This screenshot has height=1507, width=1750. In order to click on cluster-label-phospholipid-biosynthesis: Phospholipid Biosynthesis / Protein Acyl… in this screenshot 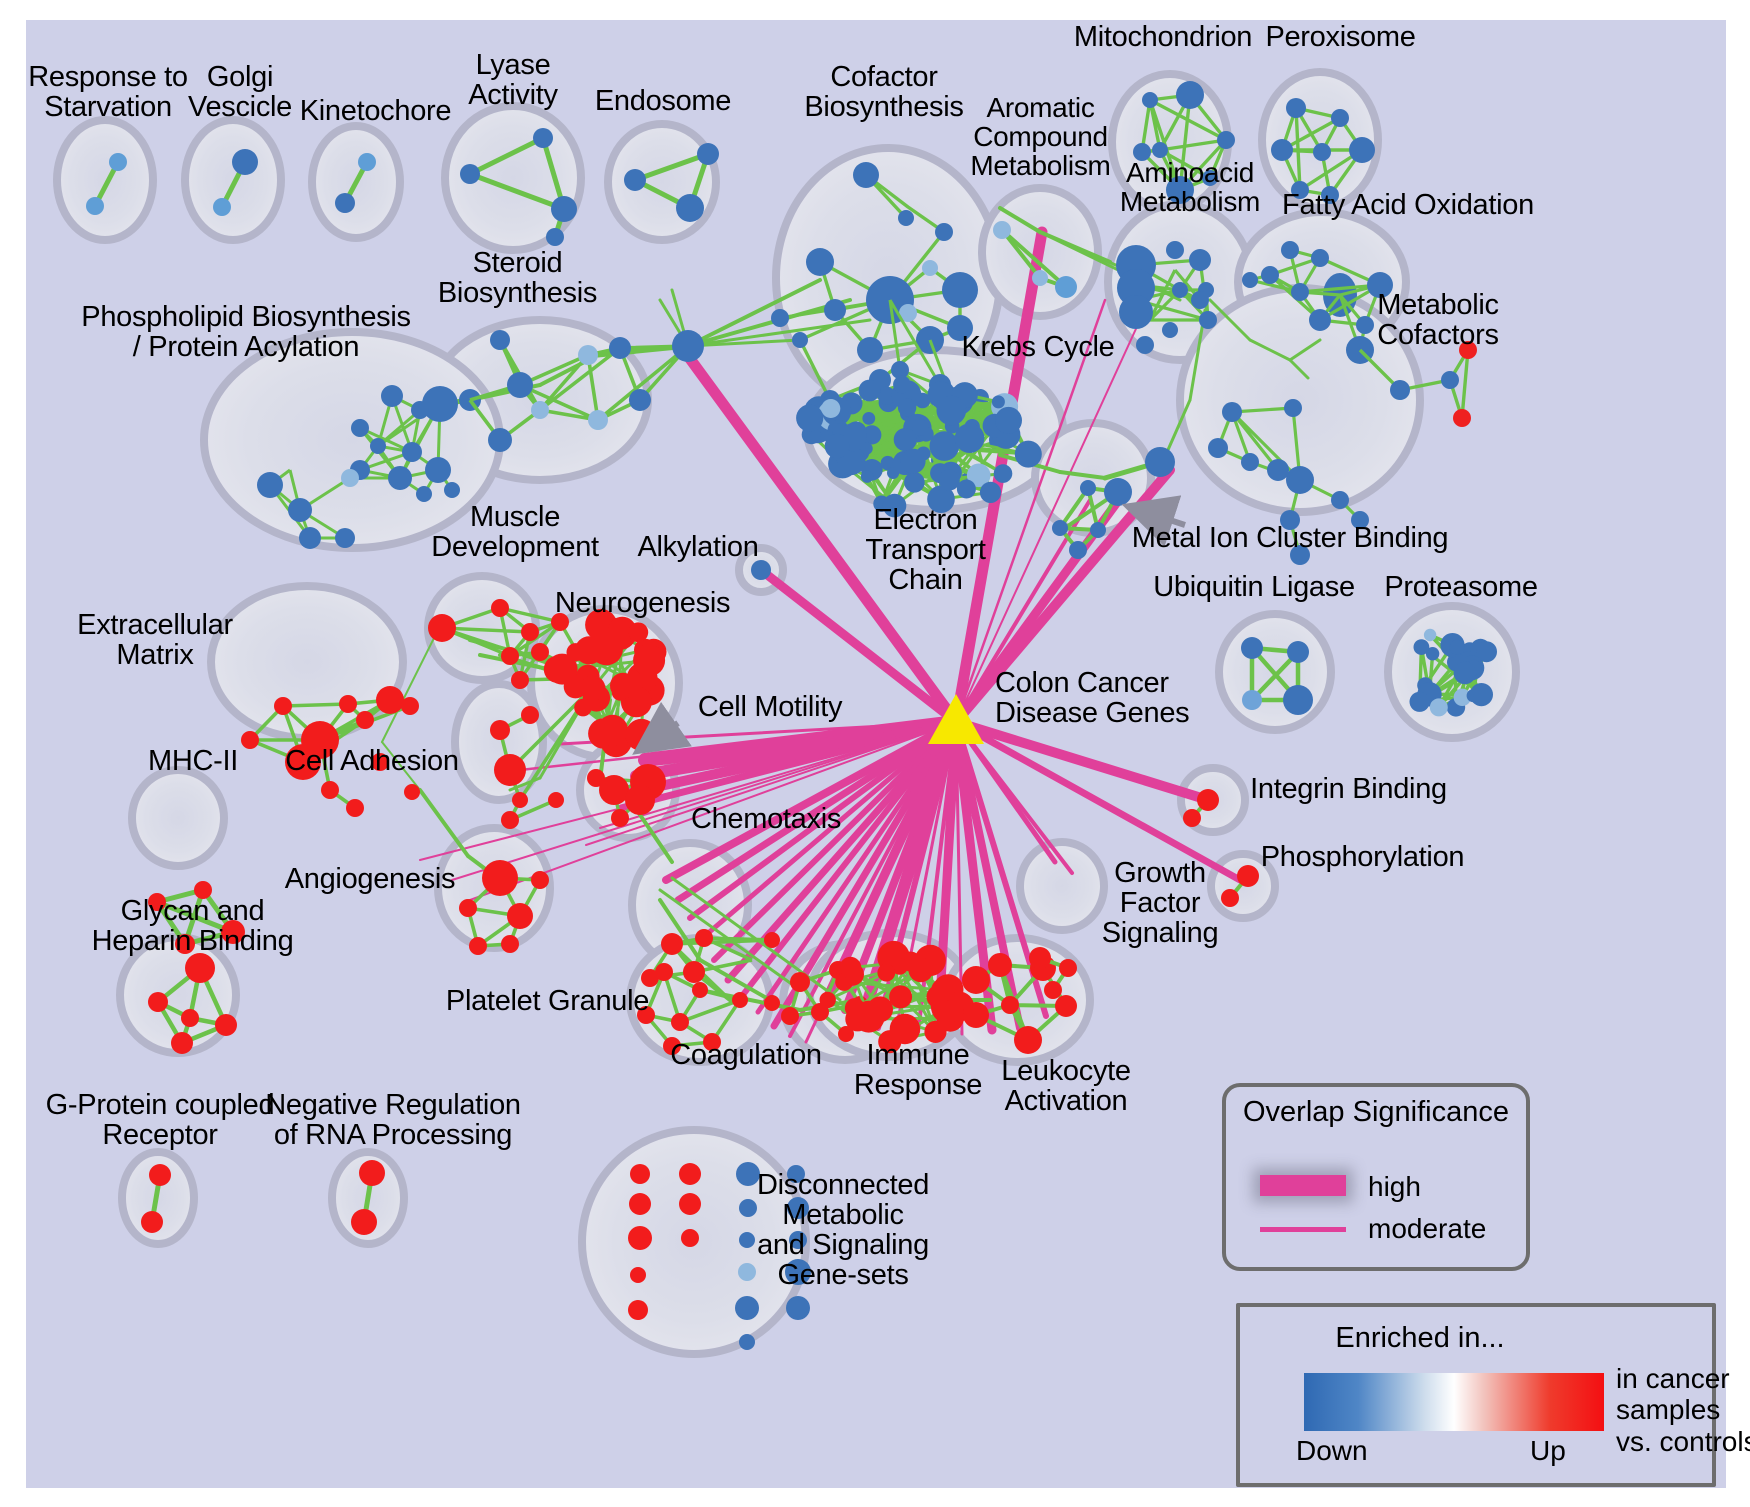, I will do `click(246, 332)`.